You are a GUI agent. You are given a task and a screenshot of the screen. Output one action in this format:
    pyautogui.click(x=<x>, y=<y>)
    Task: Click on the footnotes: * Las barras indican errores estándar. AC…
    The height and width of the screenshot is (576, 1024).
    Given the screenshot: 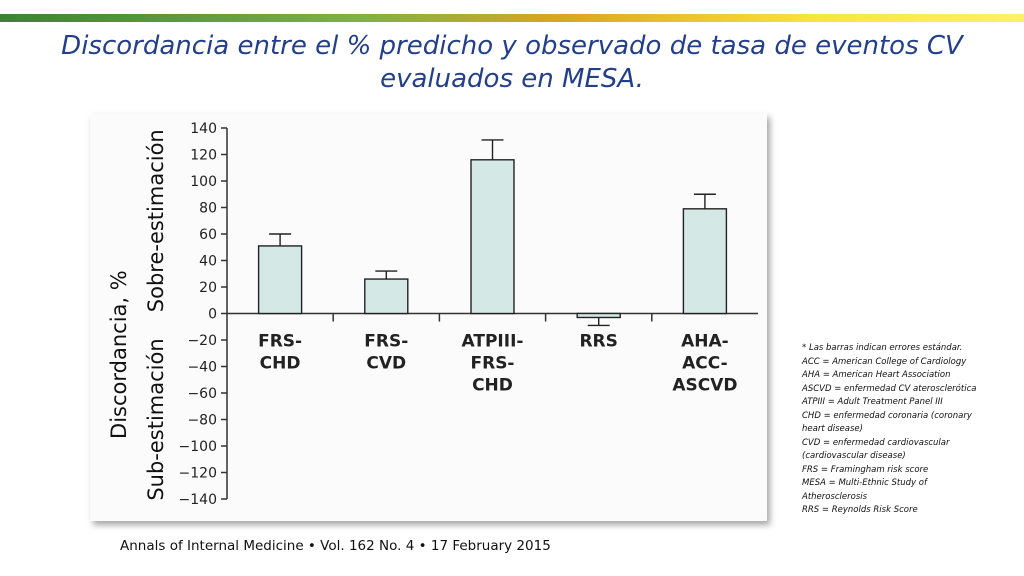 What is the action you would take?
    pyautogui.click(x=902, y=430)
    